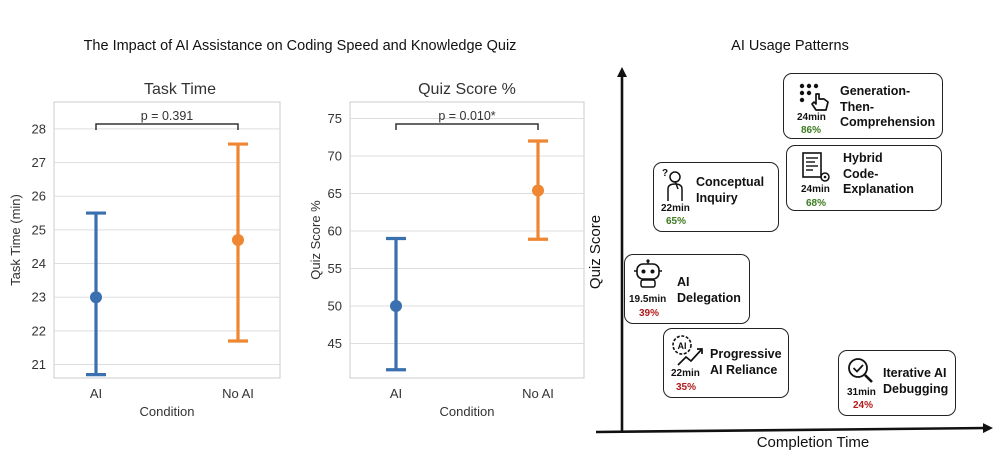 Image resolution: width=996 pixels, height=454 pixels. What do you see at coordinates (888, 106) in the screenshot?
I see `pattern-label: Generation- Then- Comprehension` at bounding box center [888, 106].